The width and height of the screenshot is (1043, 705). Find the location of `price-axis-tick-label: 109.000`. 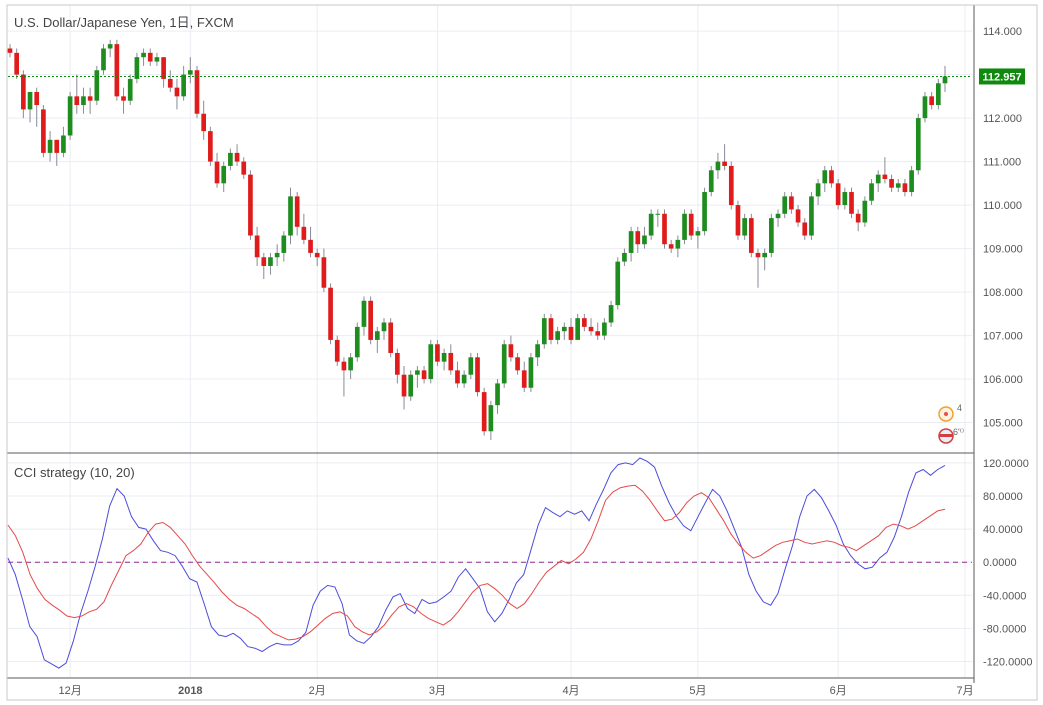

price-axis-tick-label: 109.000 is located at coordinates (1003, 250).